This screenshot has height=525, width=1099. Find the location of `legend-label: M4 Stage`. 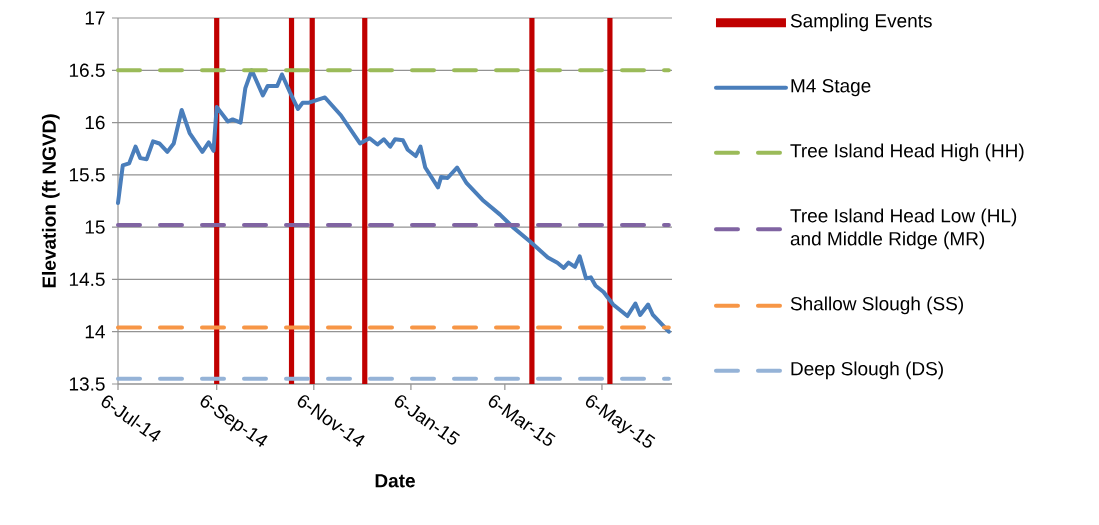

legend-label: M4 Stage is located at coordinates (831, 88).